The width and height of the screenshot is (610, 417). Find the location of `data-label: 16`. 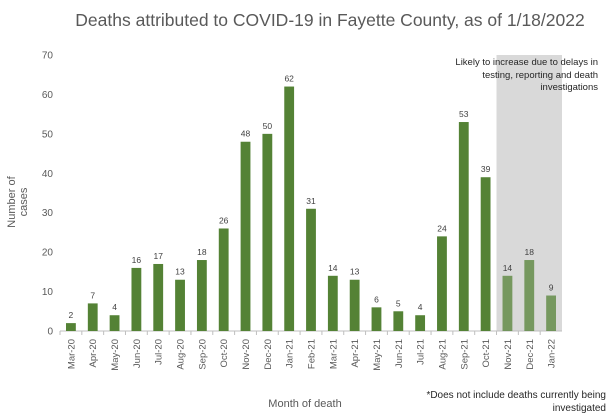

data-label: 16 is located at coordinates (137, 260).